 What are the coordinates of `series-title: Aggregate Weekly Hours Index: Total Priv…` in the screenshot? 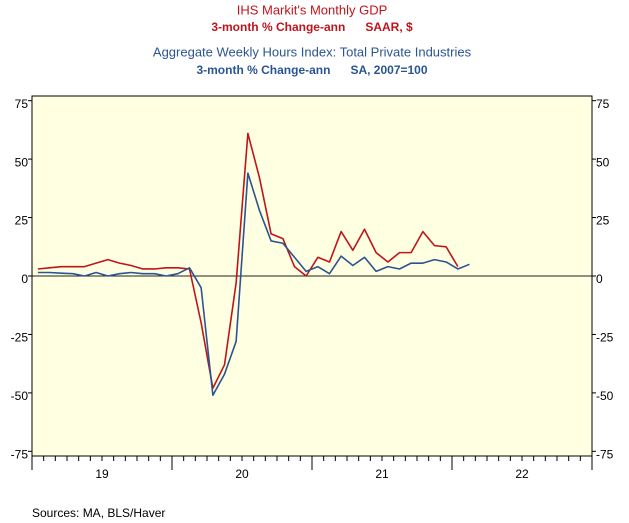 It's located at (312, 51).